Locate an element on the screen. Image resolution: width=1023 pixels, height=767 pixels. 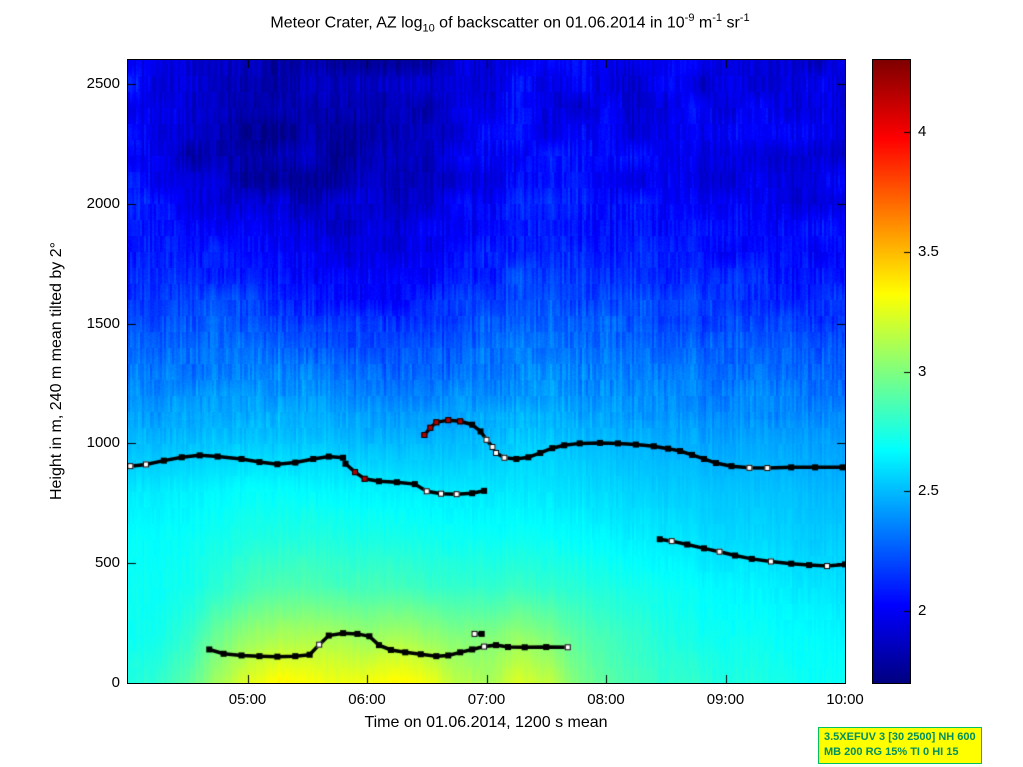
title-superscript: -9 is located at coordinates (689, 18).